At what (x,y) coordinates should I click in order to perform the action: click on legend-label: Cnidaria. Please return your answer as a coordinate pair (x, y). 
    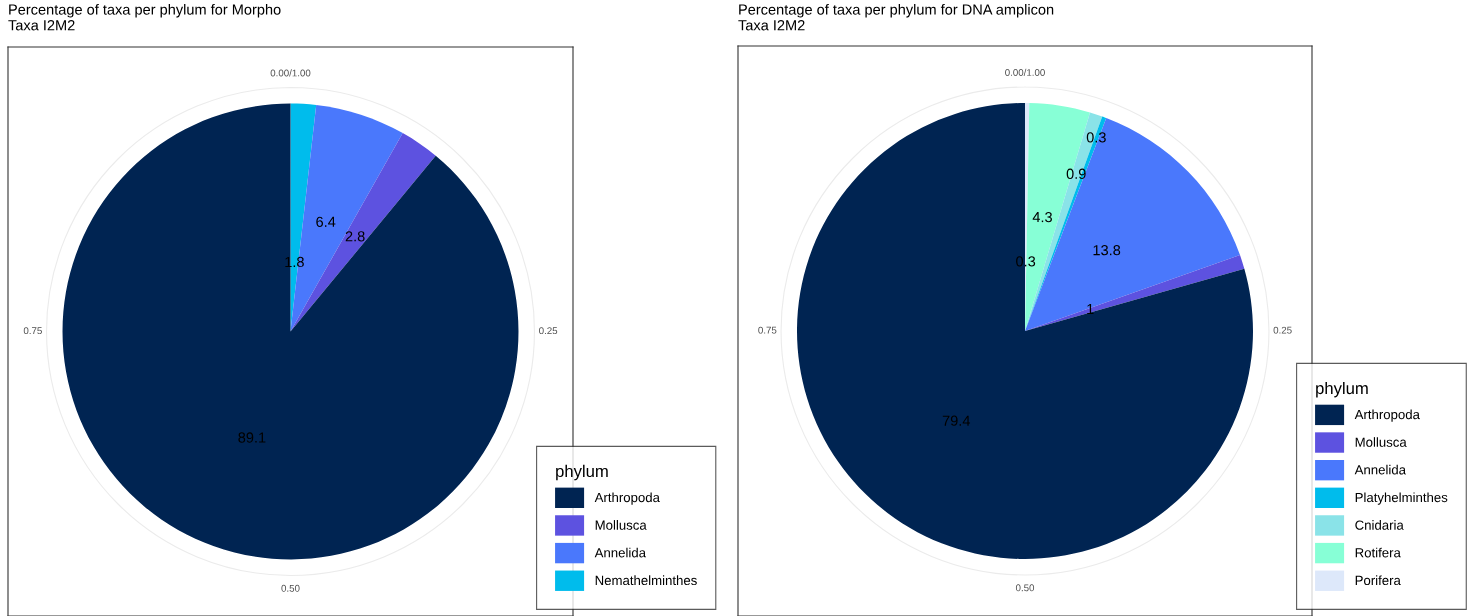
    Looking at the image, I should click on (1379, 525).